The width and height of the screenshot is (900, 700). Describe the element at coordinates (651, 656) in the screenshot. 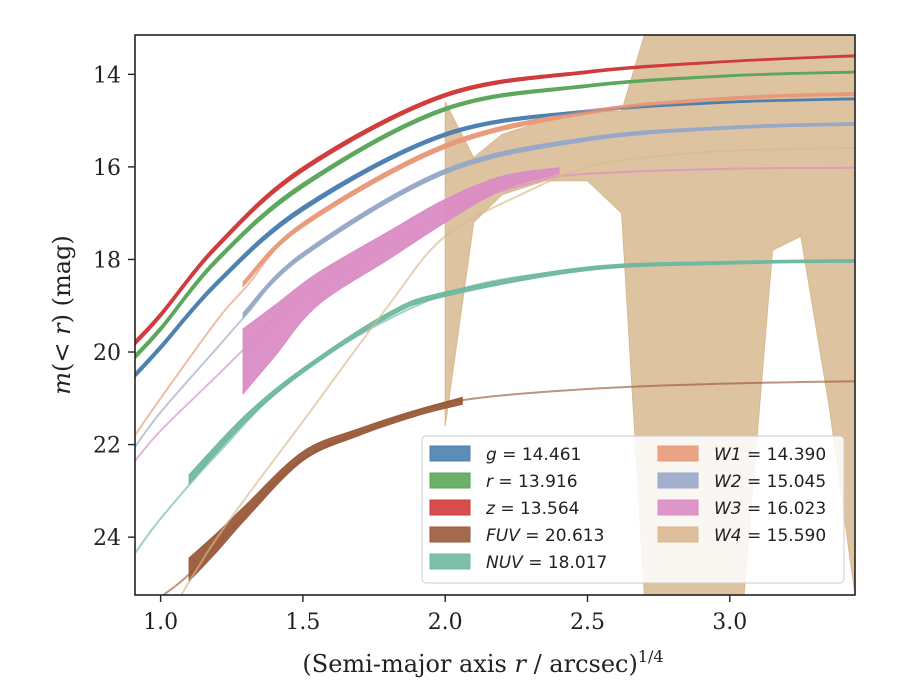

I see `x-axis-title-exponent: 1/4` at that location.